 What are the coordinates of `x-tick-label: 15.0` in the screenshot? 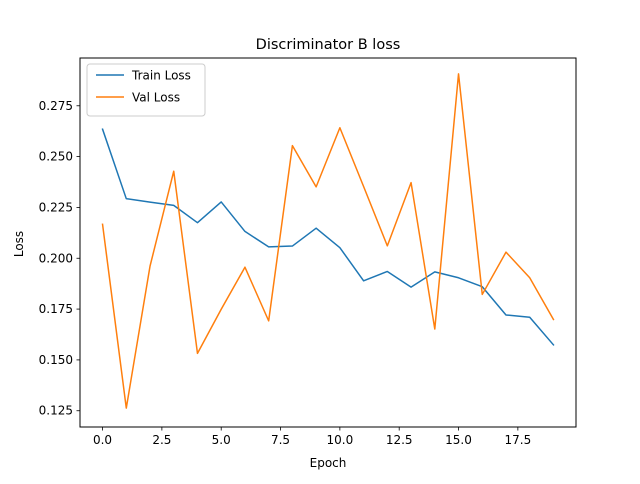 It's located at (458, 440).